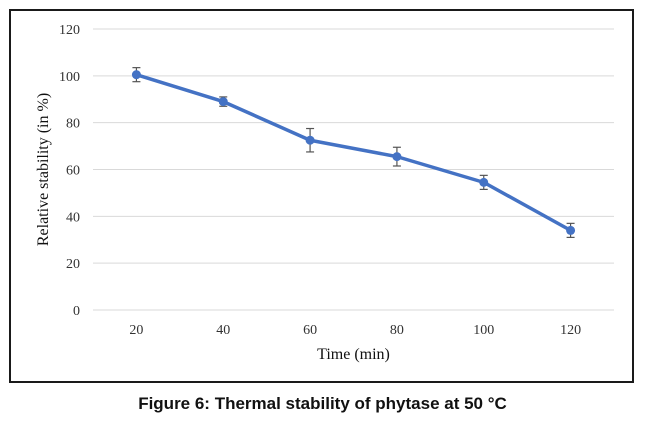 The height and width of the screenshot is (427, 645). Describe the element at coordinates (73, 264) in the screenshot. I see `y-tick-label: 20` at that location.